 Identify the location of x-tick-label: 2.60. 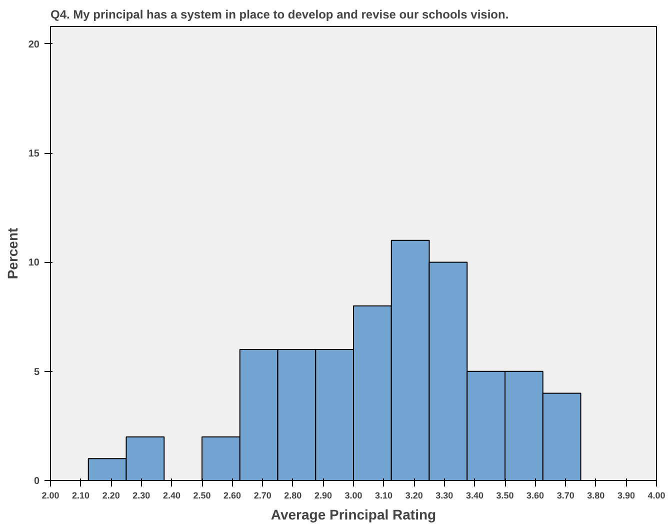
(233, 495).